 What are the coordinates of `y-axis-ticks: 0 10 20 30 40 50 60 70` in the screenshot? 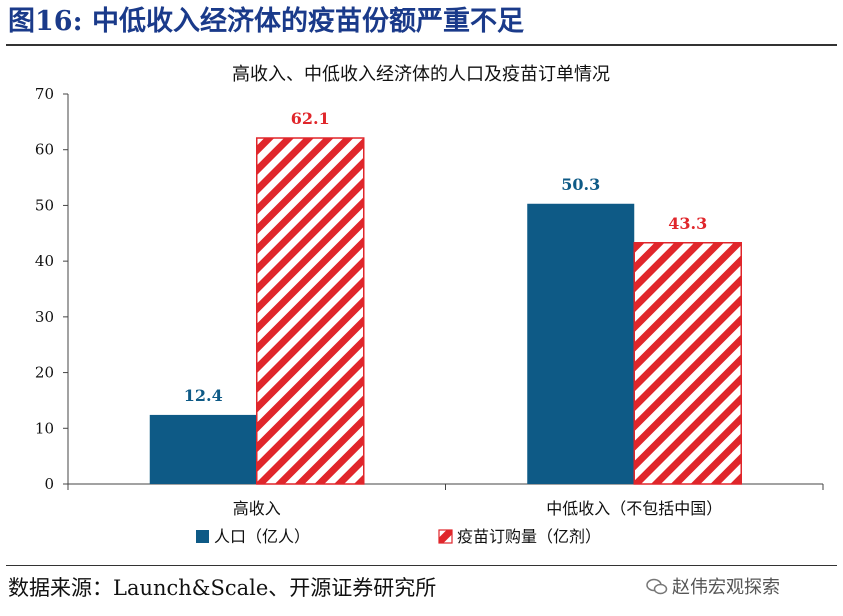 It's located at (51, 289).